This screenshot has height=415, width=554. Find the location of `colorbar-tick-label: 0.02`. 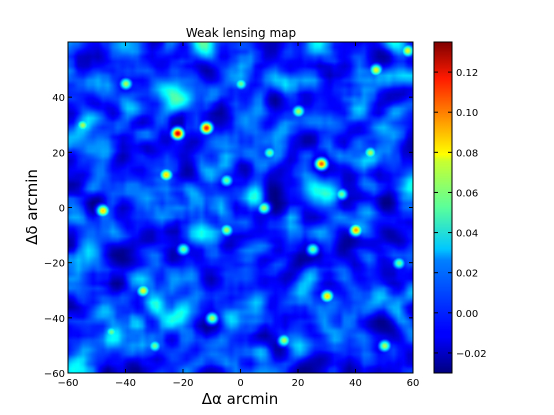

colorbar-tick-label: 0.02 is located at coordinates (467, 274).